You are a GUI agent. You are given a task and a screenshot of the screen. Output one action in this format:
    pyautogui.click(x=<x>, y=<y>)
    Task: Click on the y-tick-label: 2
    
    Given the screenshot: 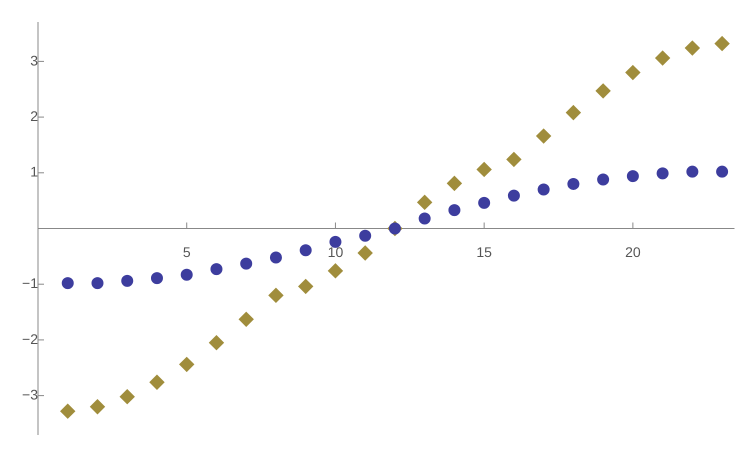 What is the action you would take?
    pyautogui.click(x=34, y=116)
    